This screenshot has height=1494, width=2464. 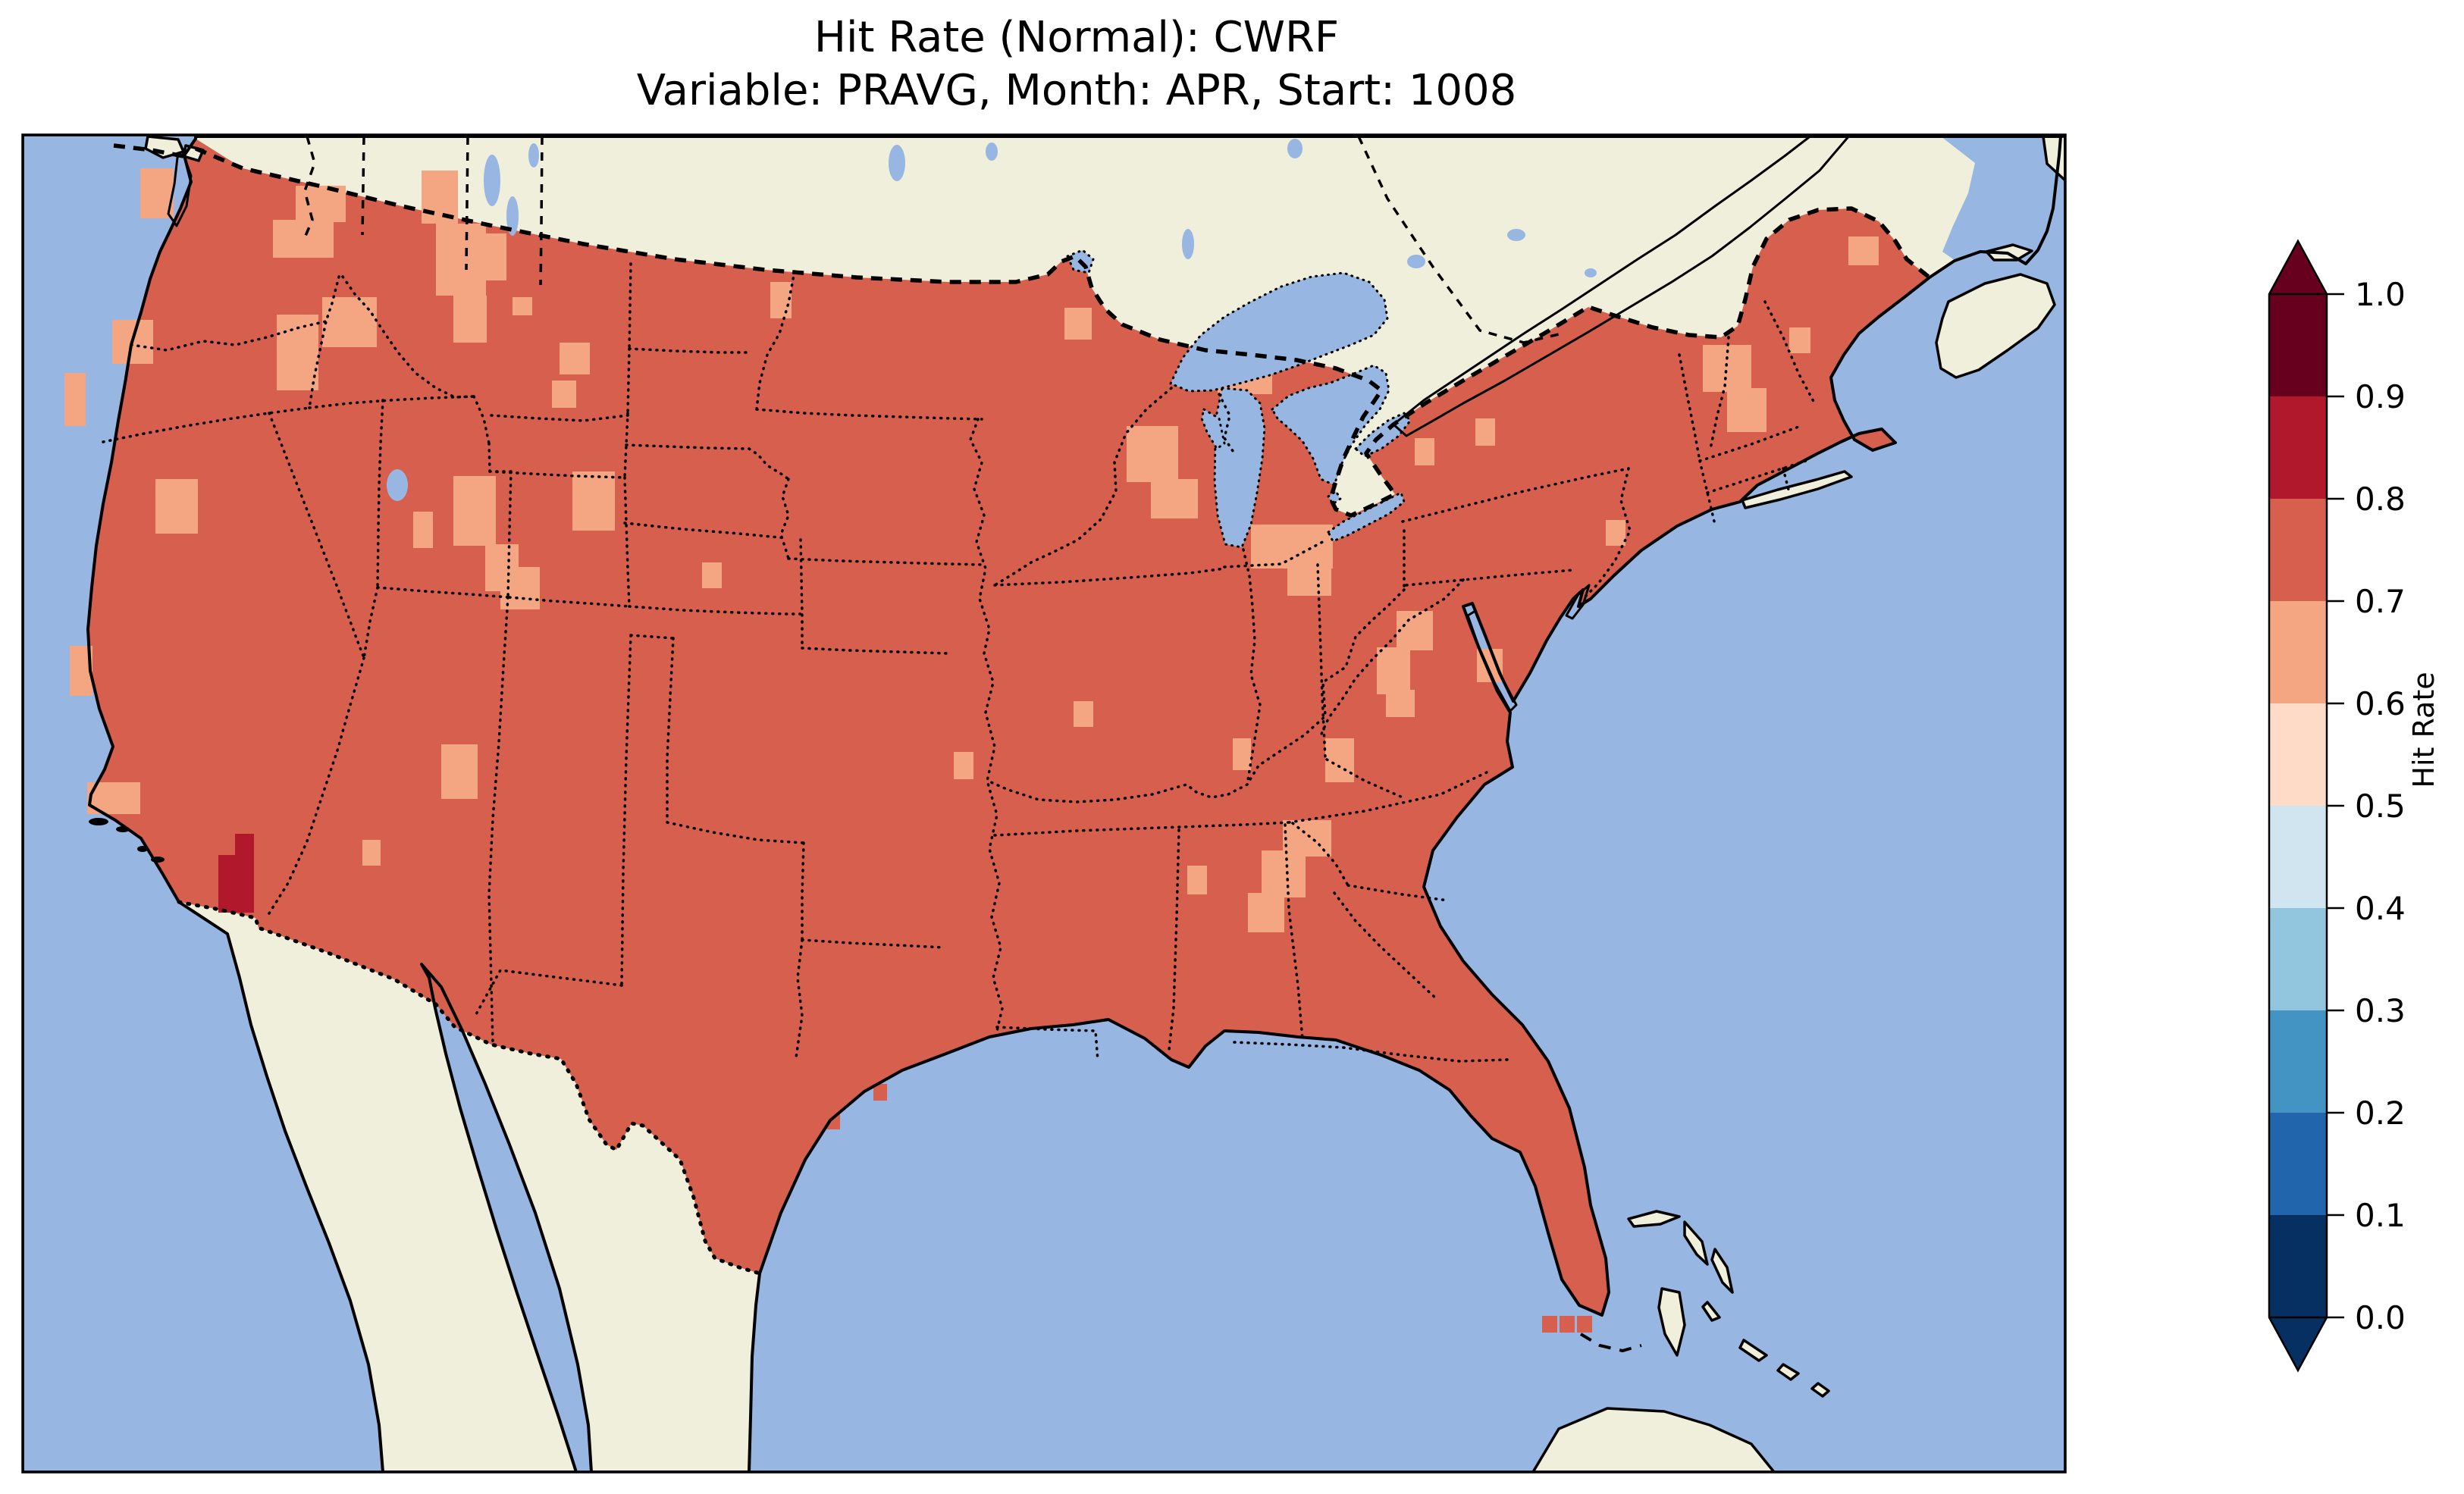 I want to click on nova-scotia, so click(x=1996, y=326).